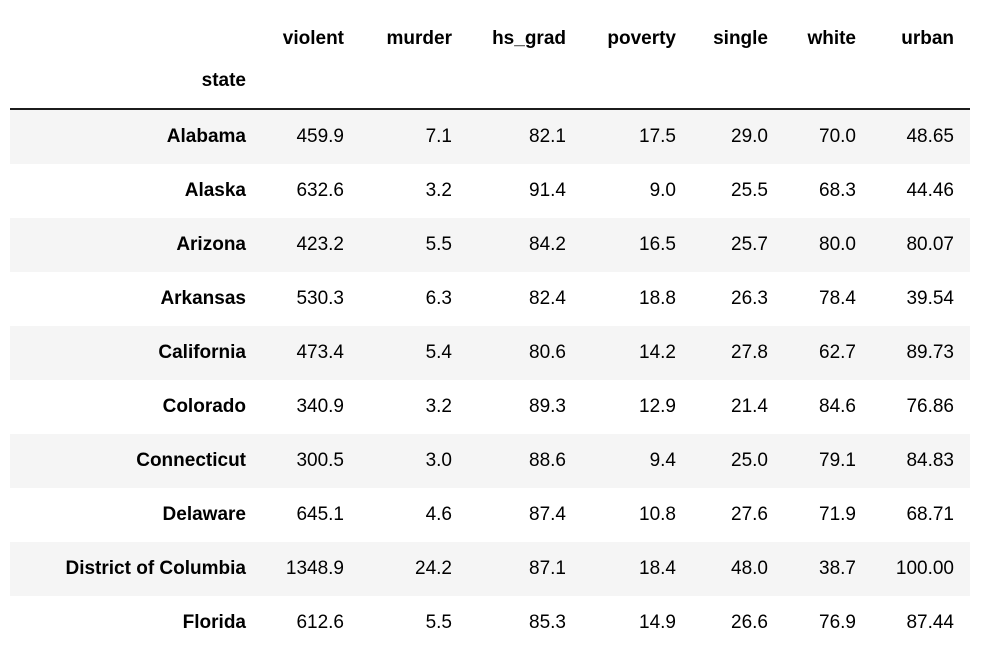  What do you see at coordinates (547, 190) in the screenshot?
I see `cell: 91.4` at bounding box center [547, 190].